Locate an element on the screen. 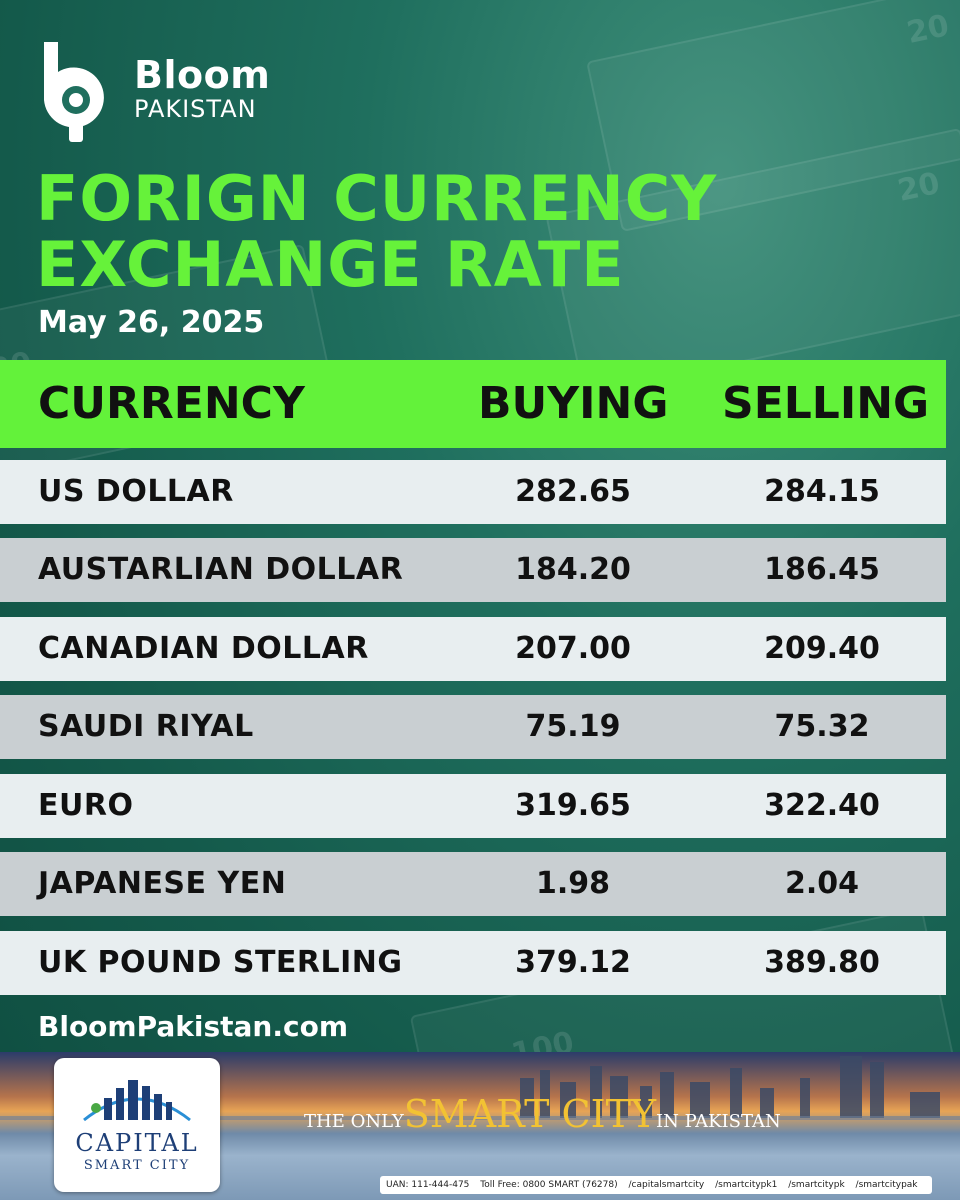 This screenshot has width=960, height=1200. buying-rate: 379.12 is located at coordinates (573, 962).